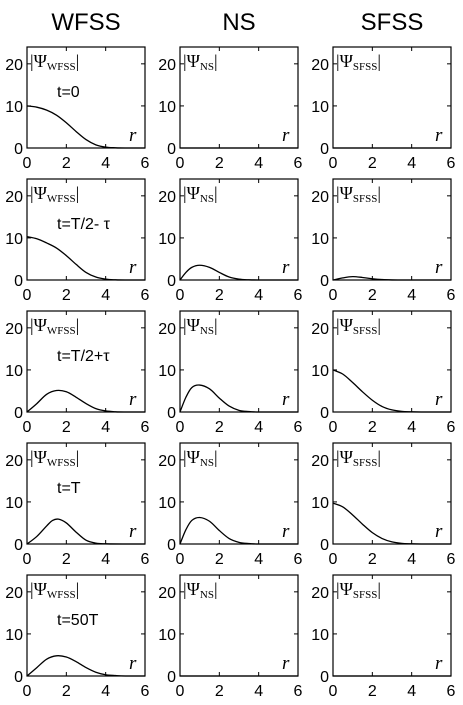 This screenshot has width=463, height=705. What do you see at coordinates (383, 241) in the screenshot?
I see `panel-r2-sfss: 0 2 4 6 0 10 20 |ΨSFSS| r` at bounding box center [383, 241].